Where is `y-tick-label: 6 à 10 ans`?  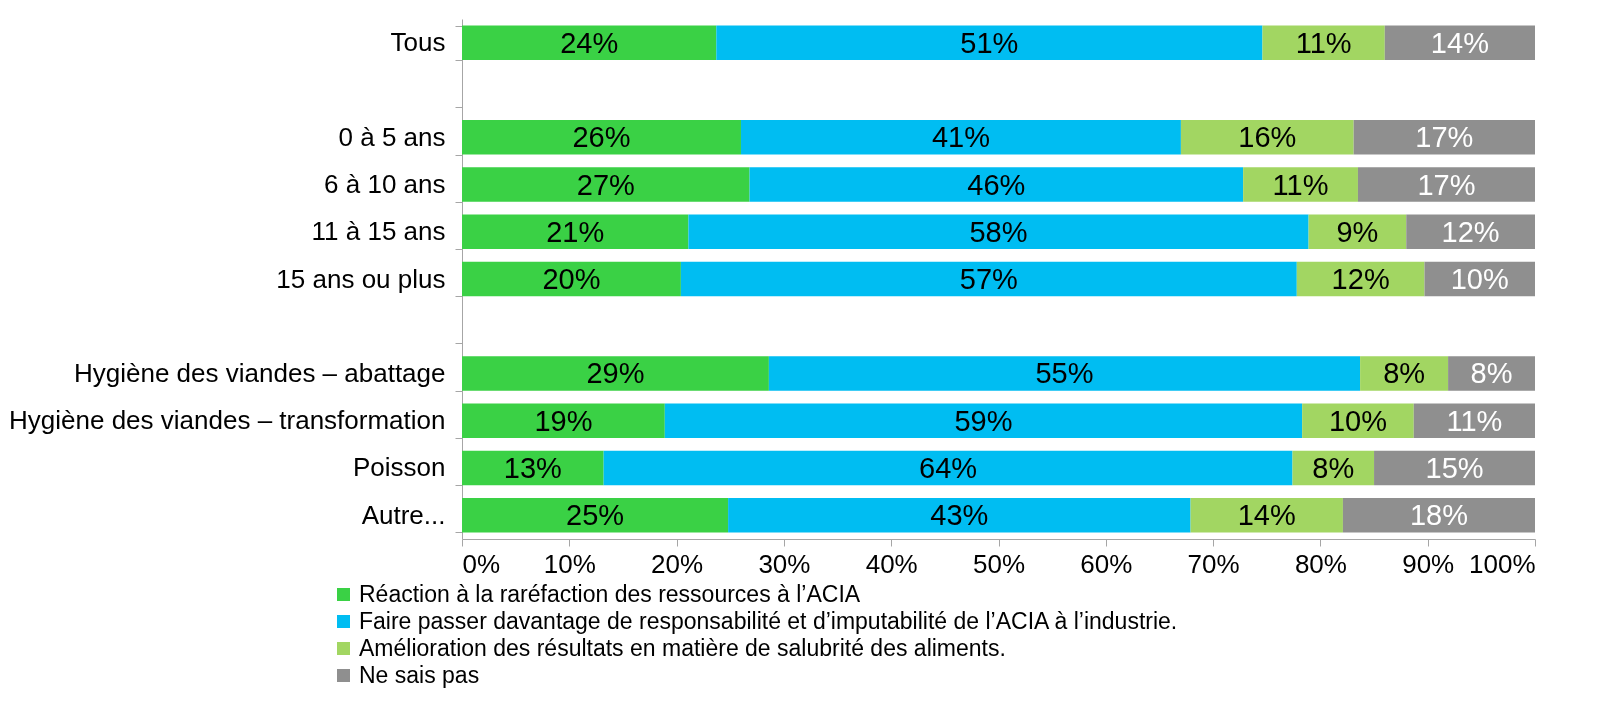
y-tick-label: 6 à 10 ans is located at coordinates (385, 184).